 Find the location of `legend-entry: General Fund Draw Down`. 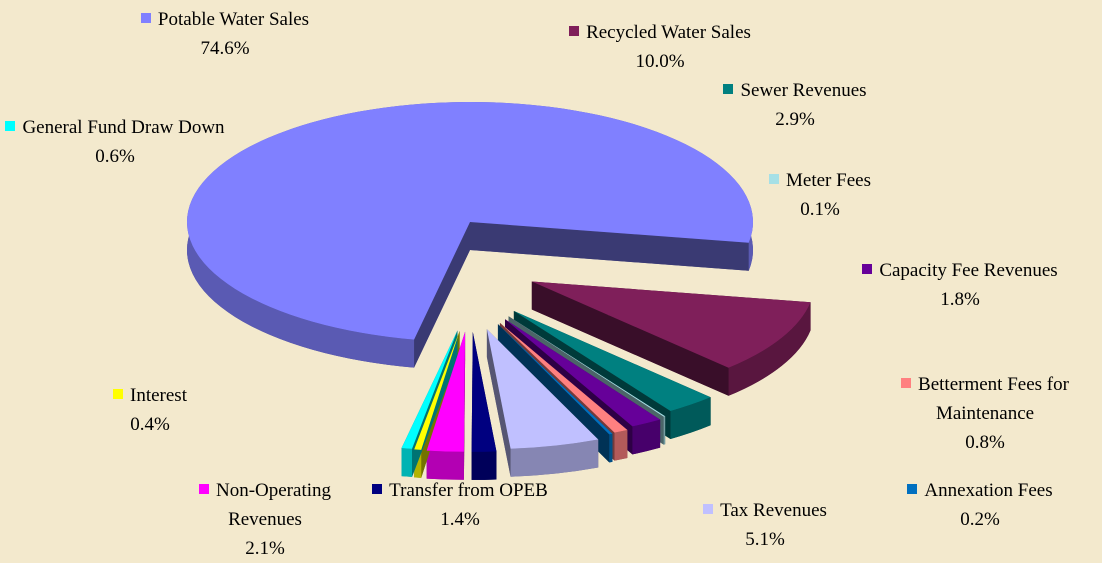

legend-entry: General Fund Draw Down is located at coordinates (117, 127).